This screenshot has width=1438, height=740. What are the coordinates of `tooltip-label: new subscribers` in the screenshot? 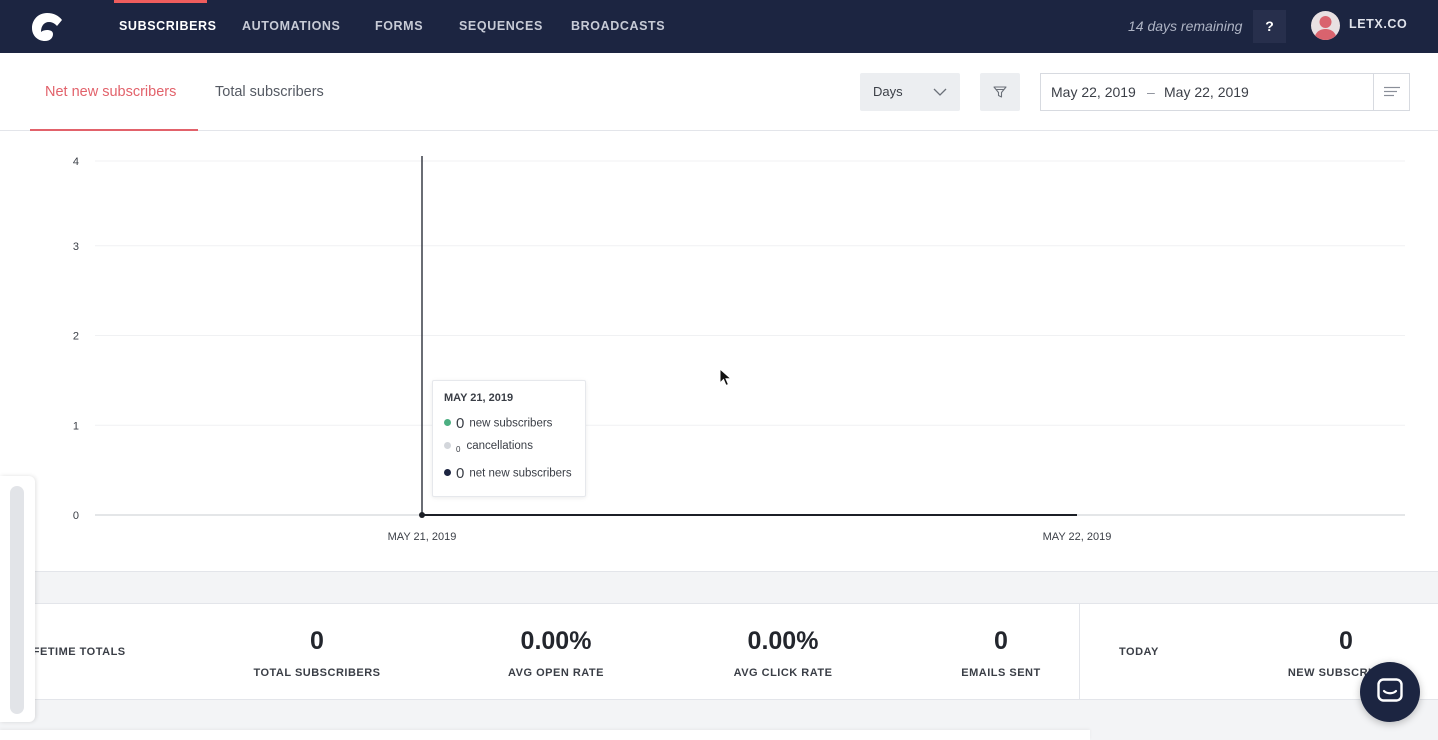 It's located at (511, 423).